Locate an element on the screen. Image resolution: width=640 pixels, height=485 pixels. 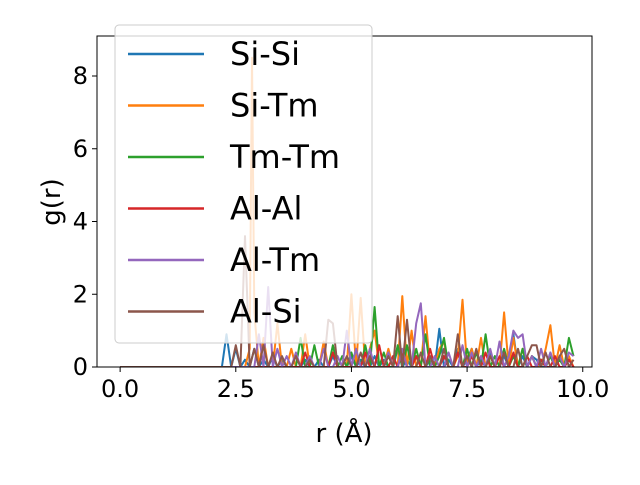
legend-label-si-si: Si-Si is located at coordinates (265, 54).